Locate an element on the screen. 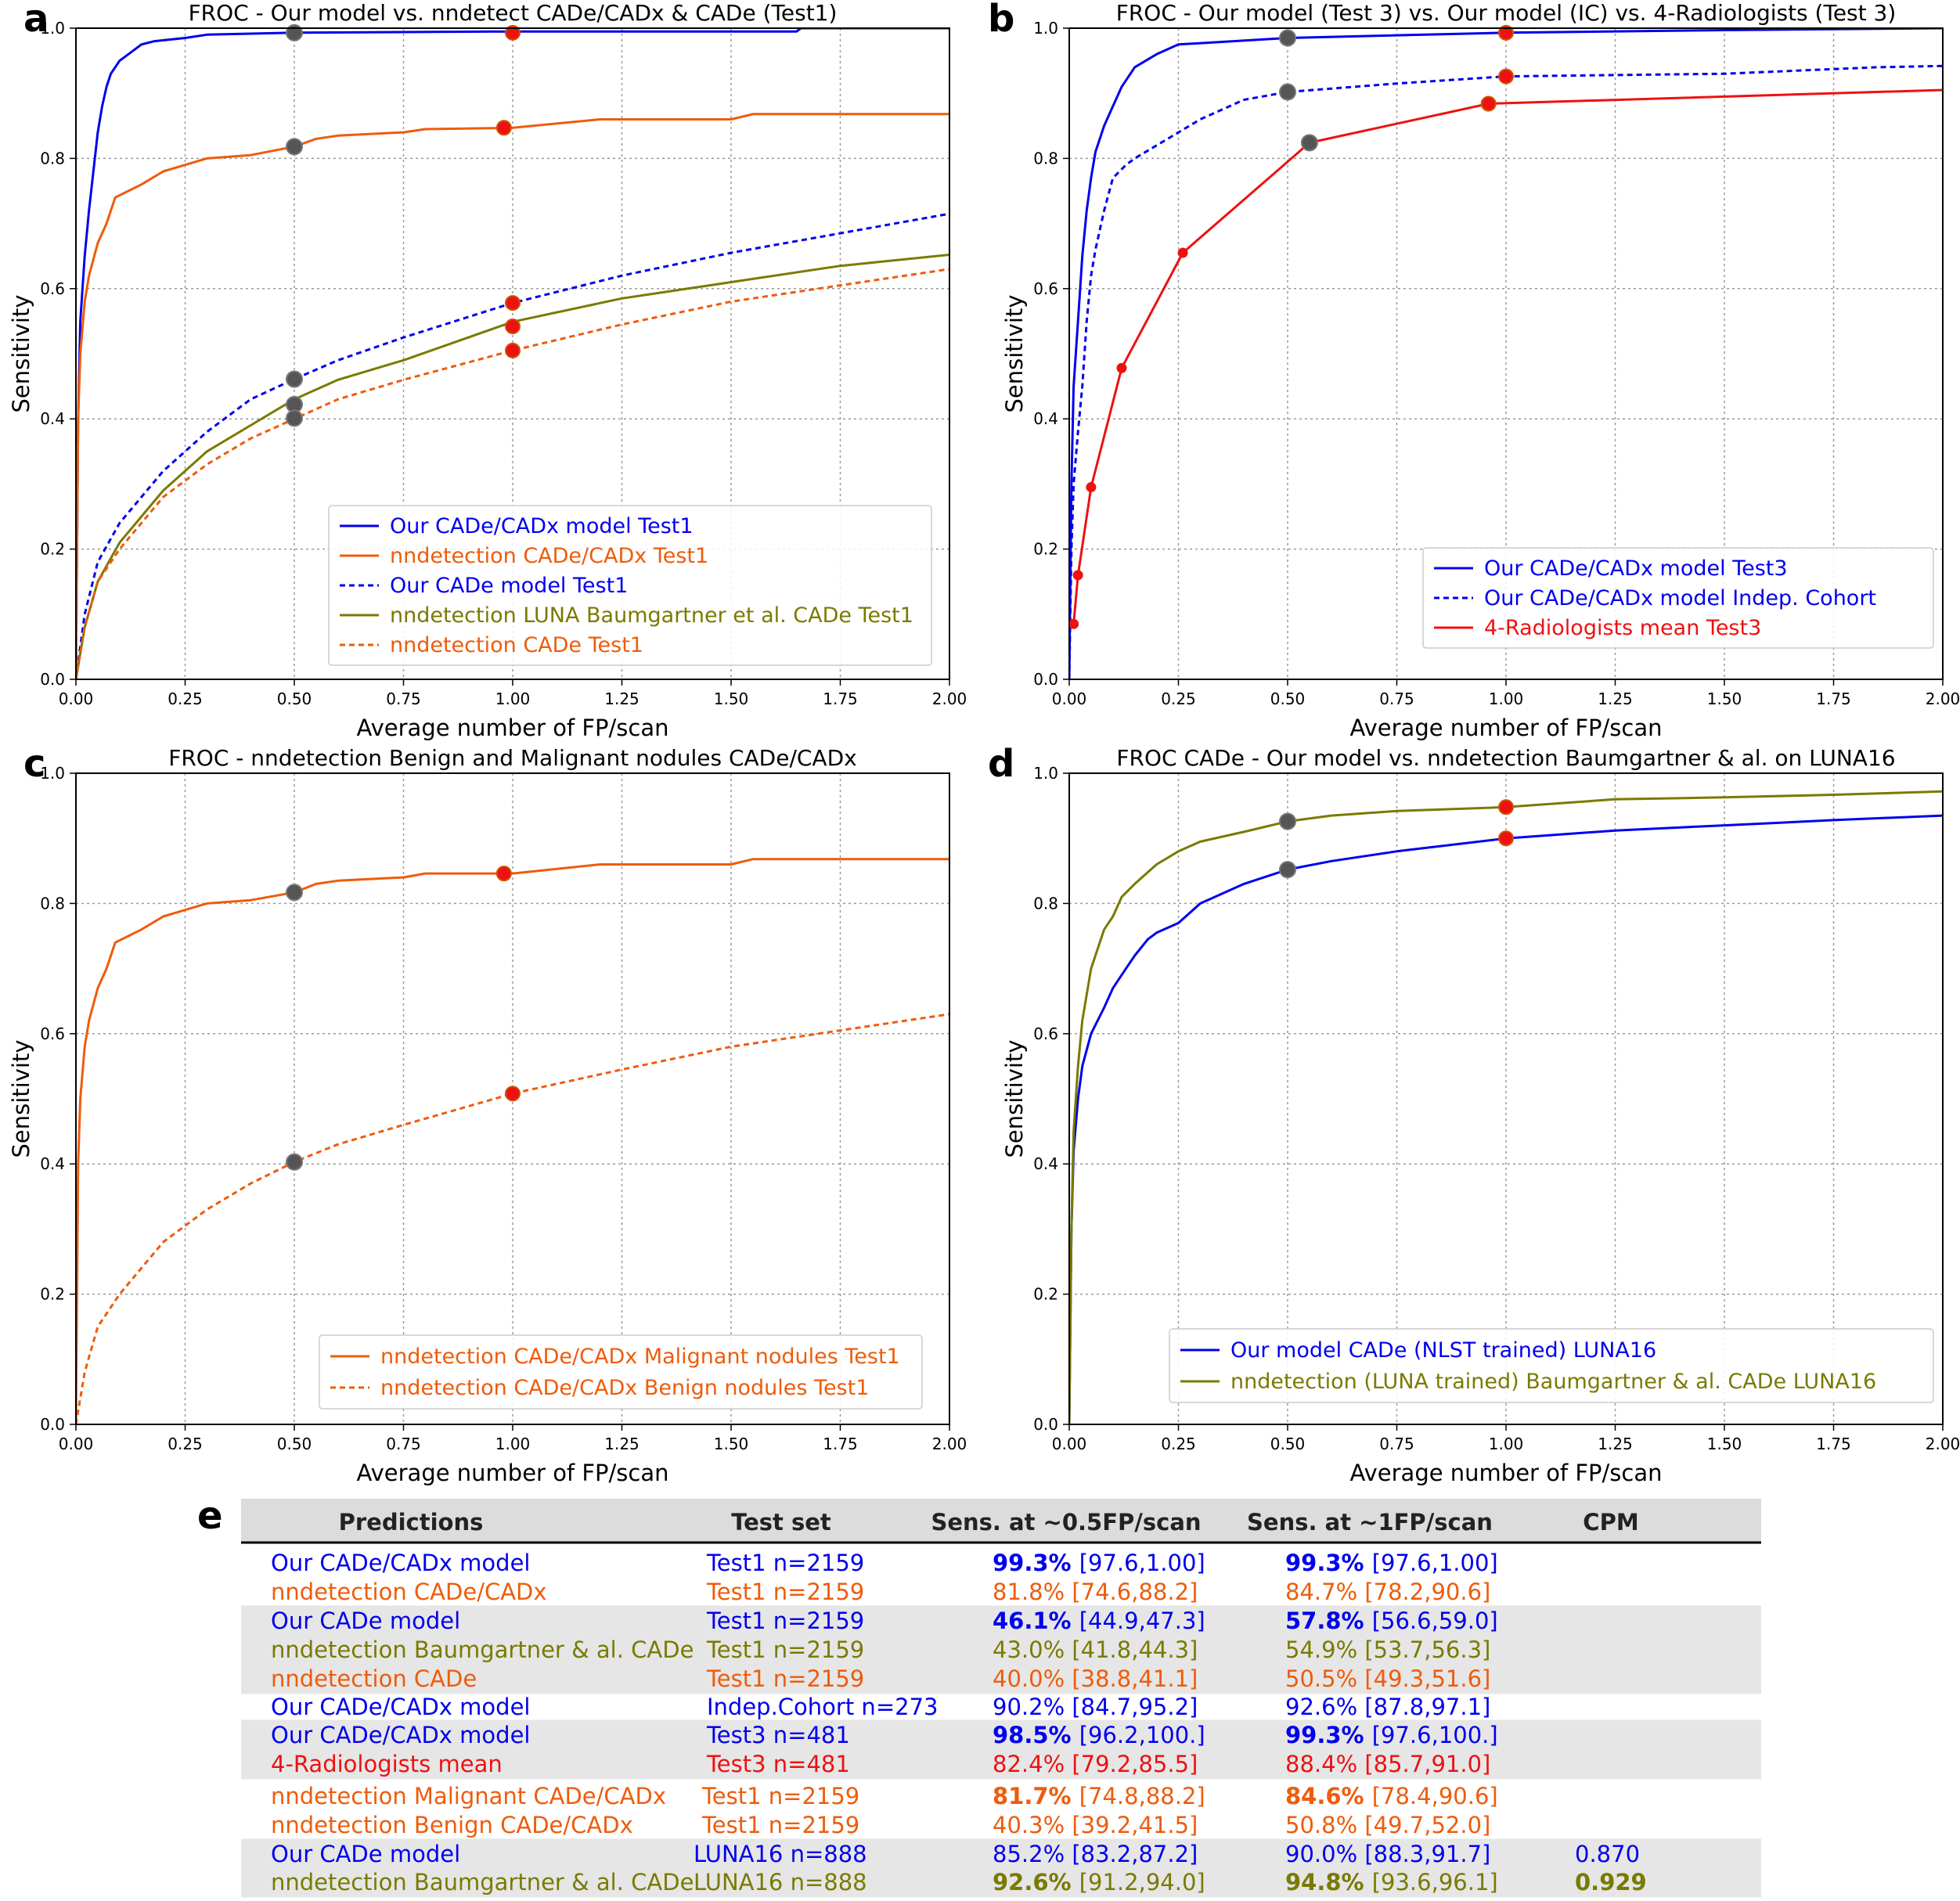  series-group is located at coordinates (1506, 1107).